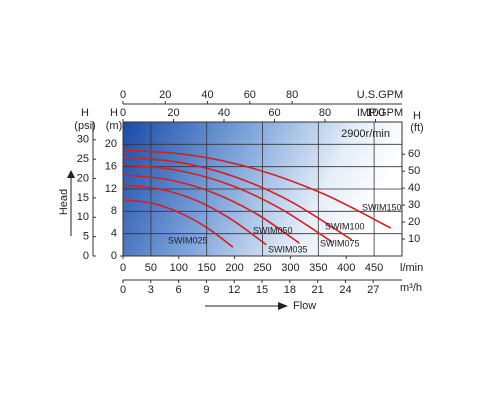  I want to click on tick-label: 50, so click(414, 171).